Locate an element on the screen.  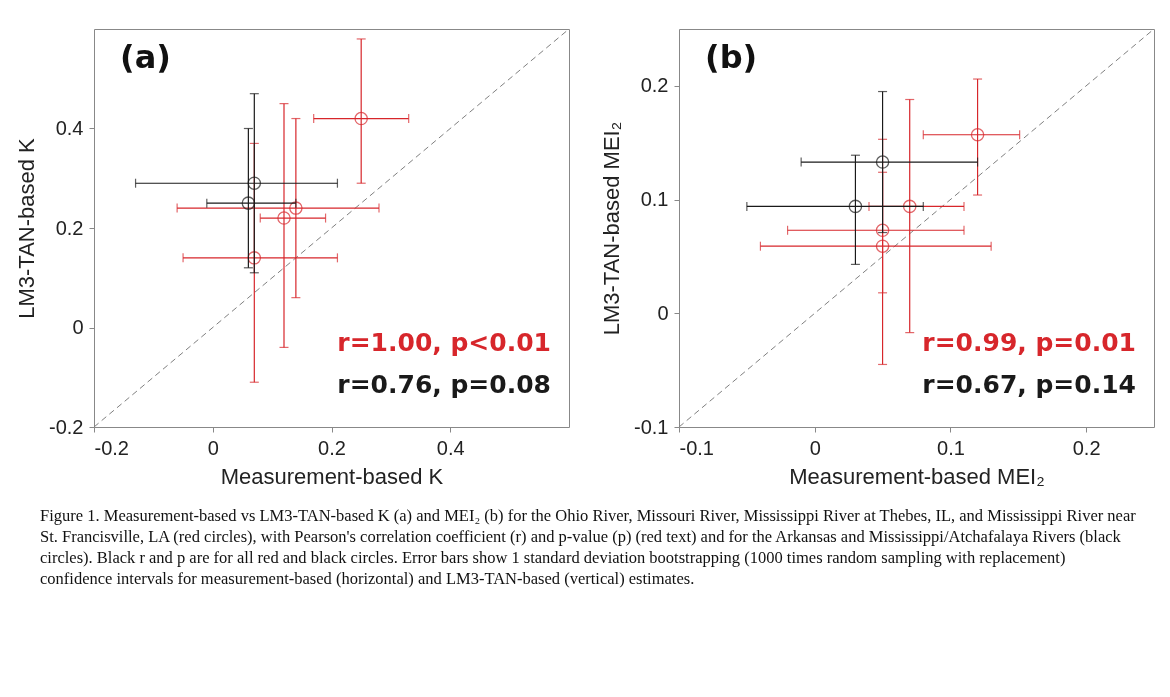
annotation: r=1.00, p<0.01 is located at coordinates (444, 342).